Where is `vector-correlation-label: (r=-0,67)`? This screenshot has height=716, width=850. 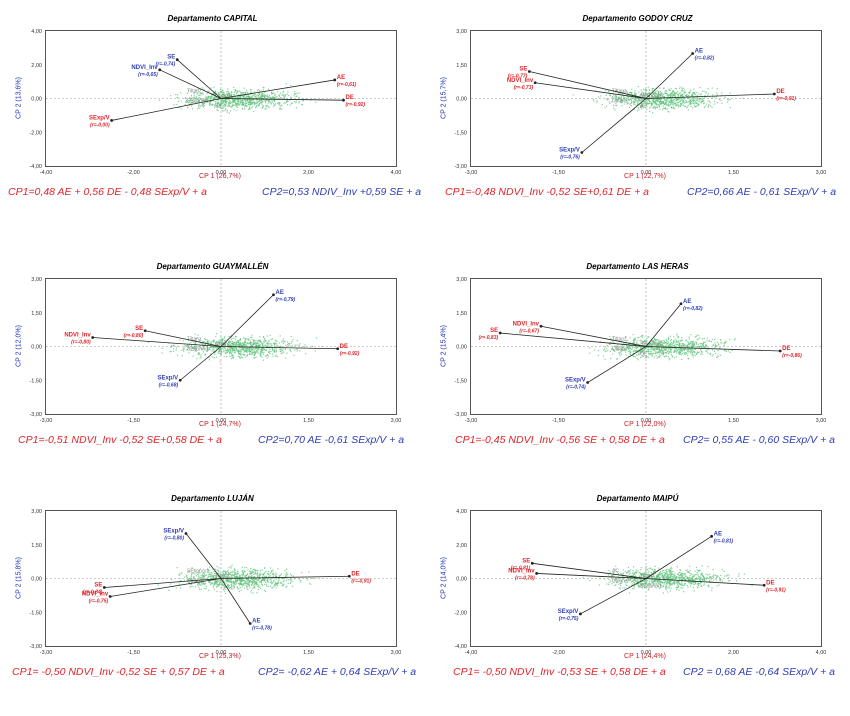 vector-correlation-label: (r=-0,67) is located at coordinates (529, 331).